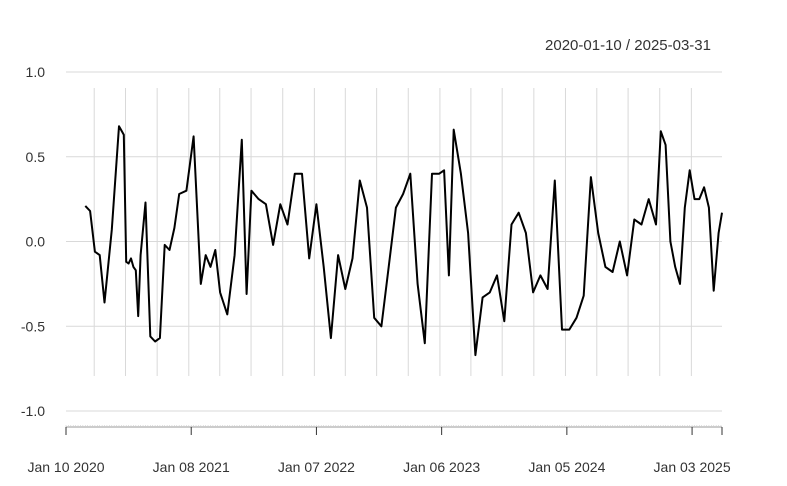 This screenshot has width=787, height=486. Describe the element at coordinates (566, 467) in the screenshot. I see `x-tick-label-4: Jan 05 2024` at that location.